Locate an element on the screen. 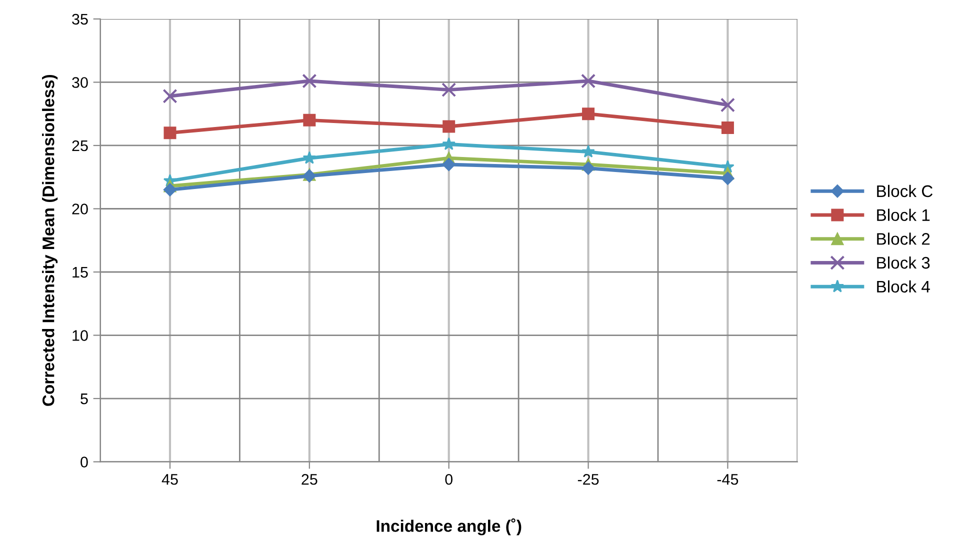  y-tick-label: 0 is located at coordinates (84, 462).